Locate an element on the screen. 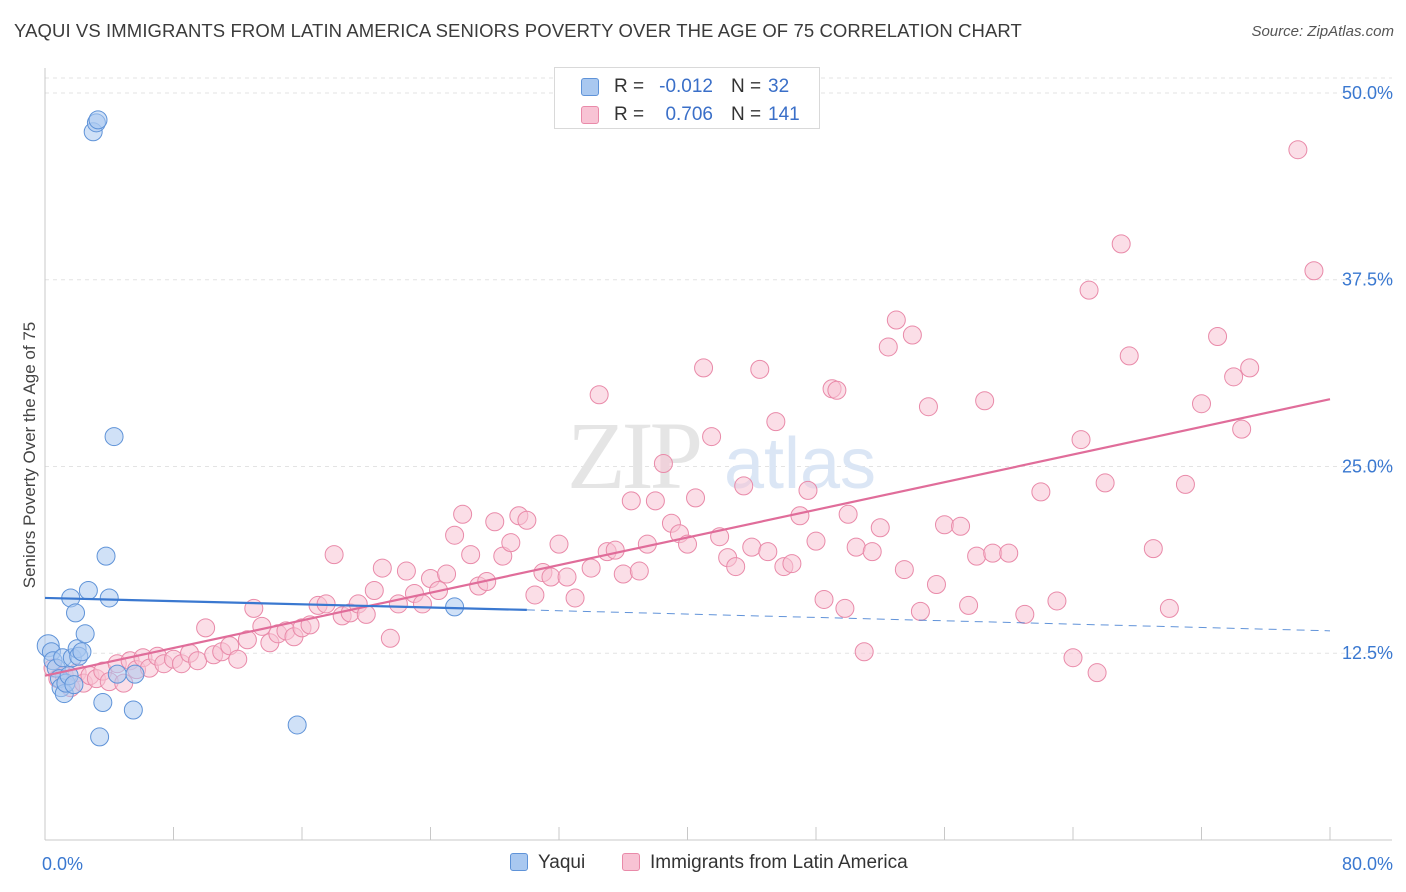 The height and width of the screenshot is (892, 1406). x-tick-label-max: 80.0% is located at coordinates (1367, 864).